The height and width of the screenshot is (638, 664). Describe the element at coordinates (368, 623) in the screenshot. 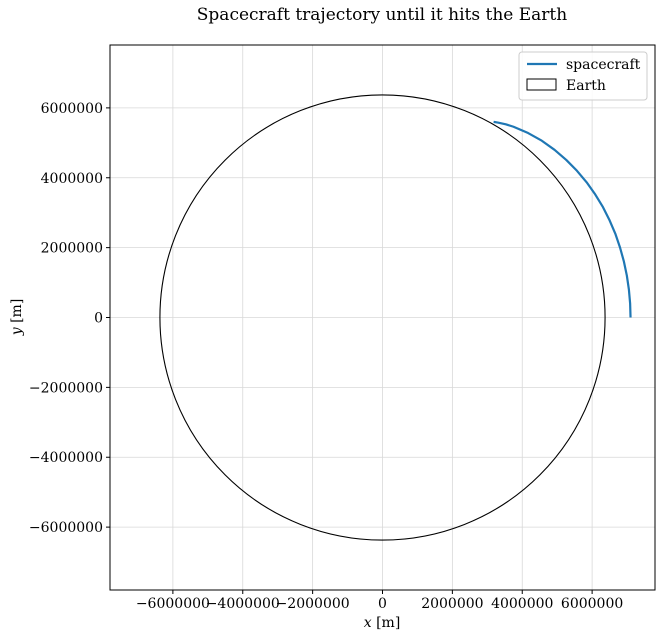

I see `x-axis-label-var: x` at that location.